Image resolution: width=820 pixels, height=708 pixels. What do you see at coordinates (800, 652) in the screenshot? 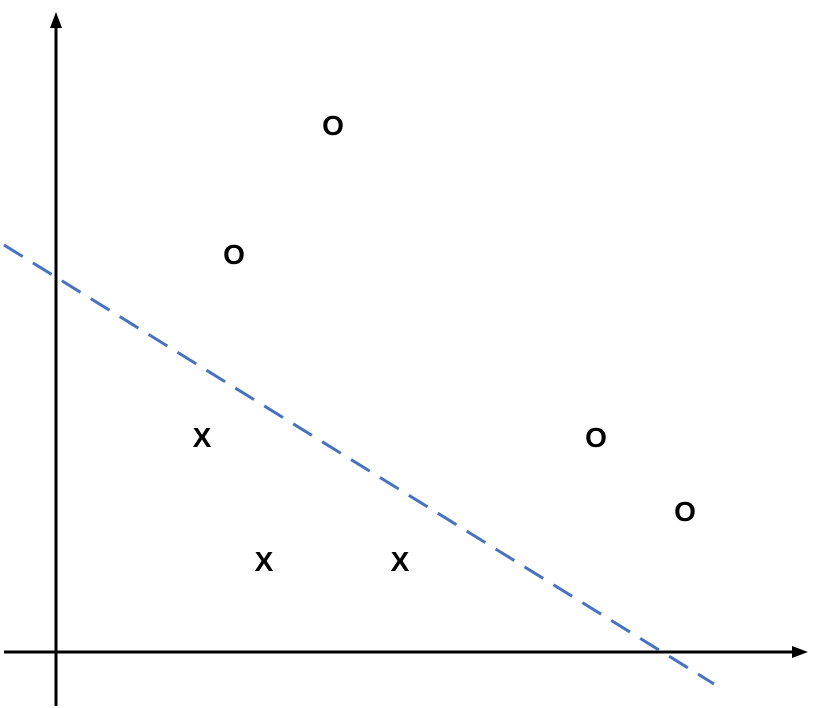
I see `x-axis-arrowhead` at bounding box center [800, 652].